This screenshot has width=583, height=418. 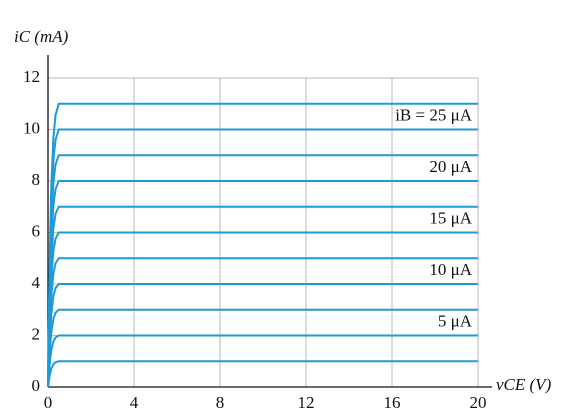 What do you see at coordinates (31, 127) in the screenshot?
I see `y-tick-label: 10` at bounding box center [31, 127].